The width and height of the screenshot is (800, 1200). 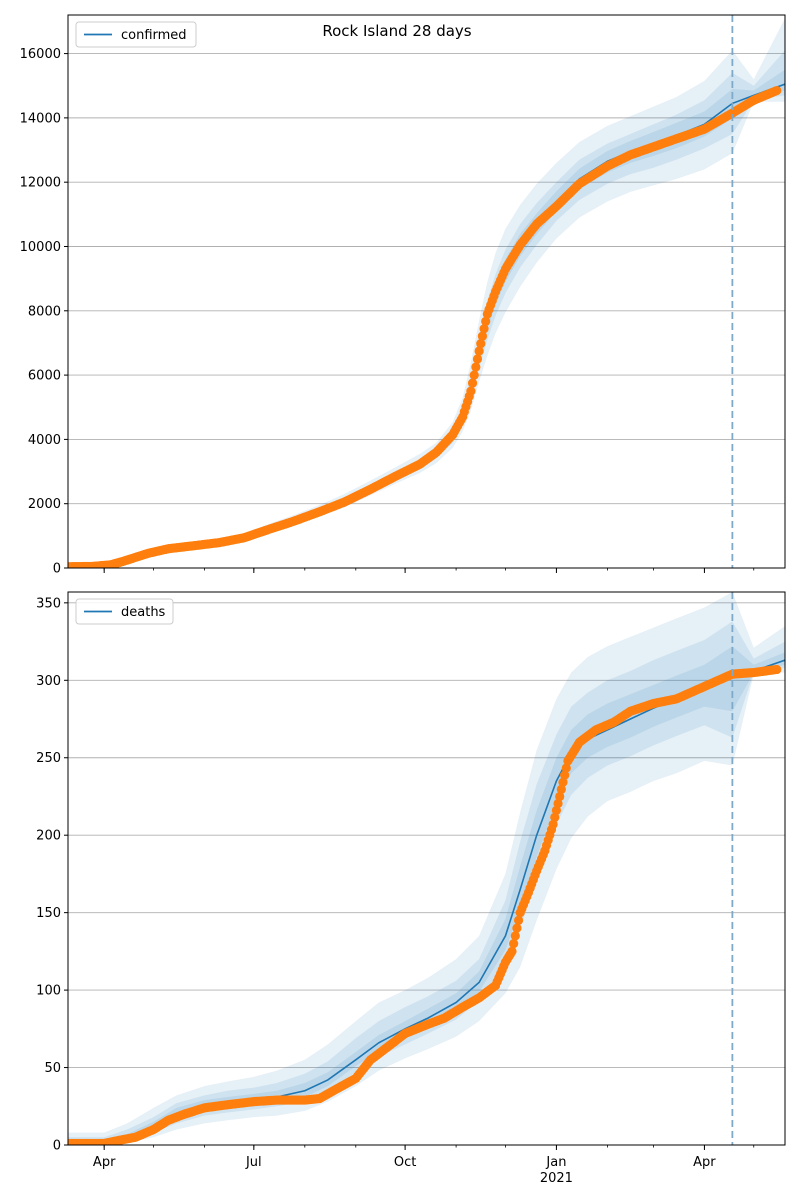 What do you see at coordinates (253, 1162) in the screenshot?
I see `x-tick-label: Jul` at bounding box center [253, 1162].